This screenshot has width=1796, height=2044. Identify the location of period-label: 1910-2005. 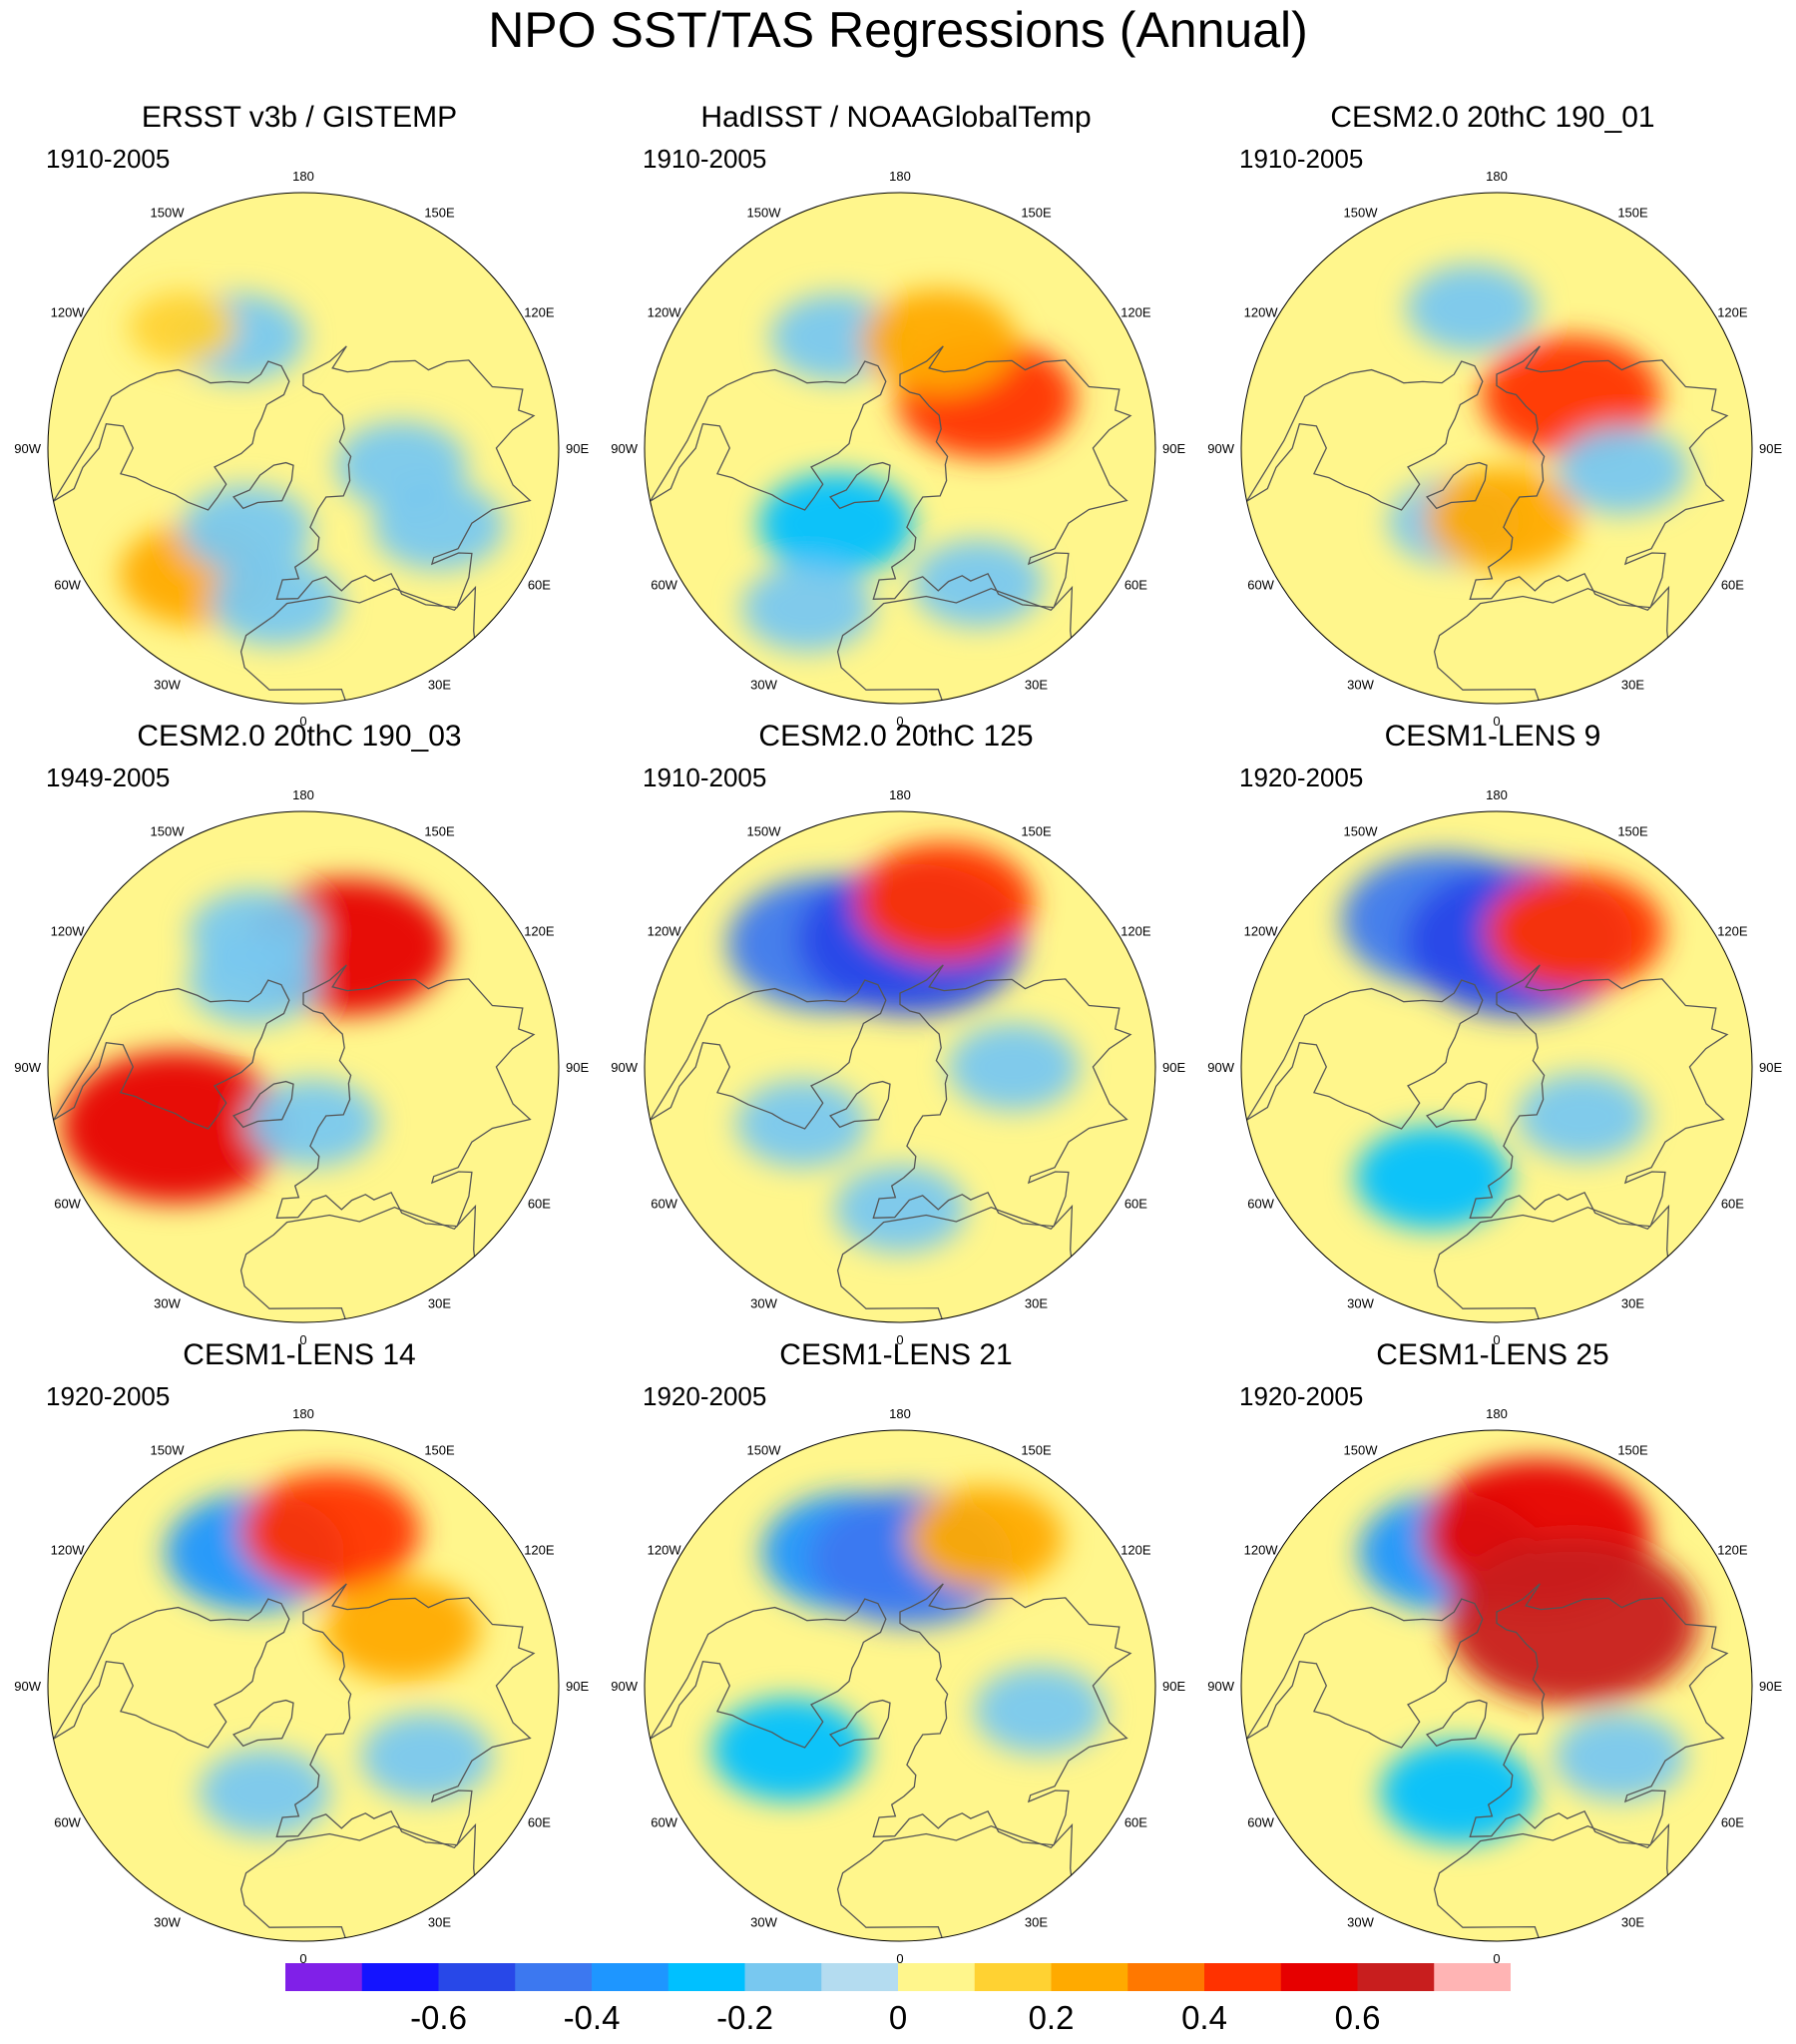
(705, 777).